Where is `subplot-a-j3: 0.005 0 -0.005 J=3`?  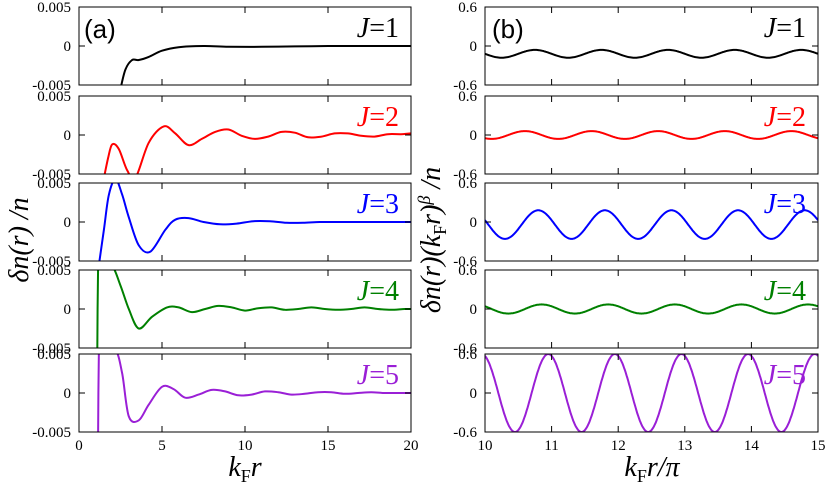 subplot-a-j3: 0.005 0 -0.005 J=3 is located at coordinates (222, 223).